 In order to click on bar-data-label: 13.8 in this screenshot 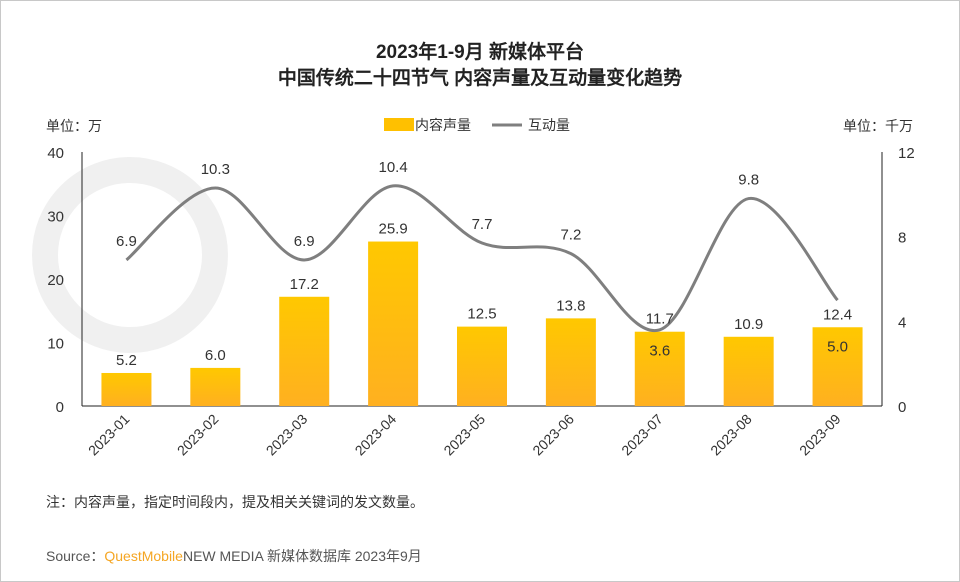, I will do `click(570, 305)`.